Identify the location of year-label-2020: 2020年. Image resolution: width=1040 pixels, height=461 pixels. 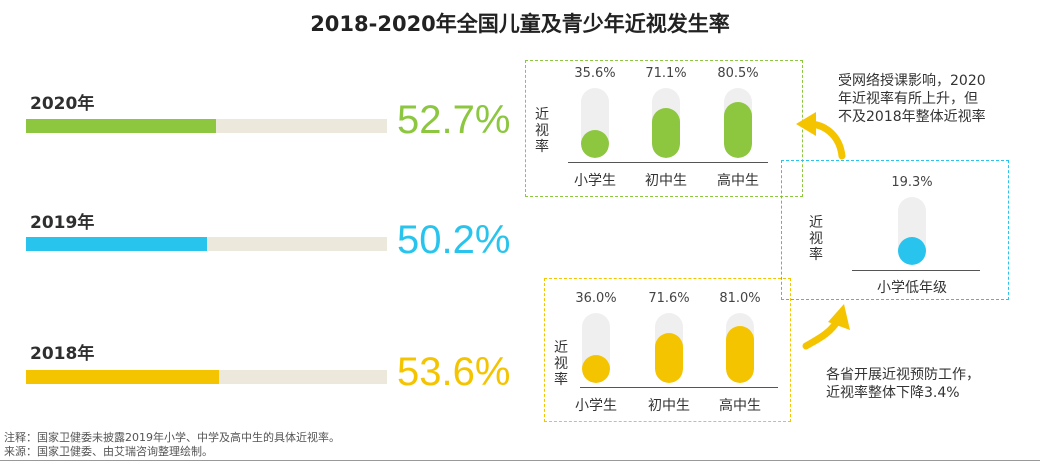
(62, 104).